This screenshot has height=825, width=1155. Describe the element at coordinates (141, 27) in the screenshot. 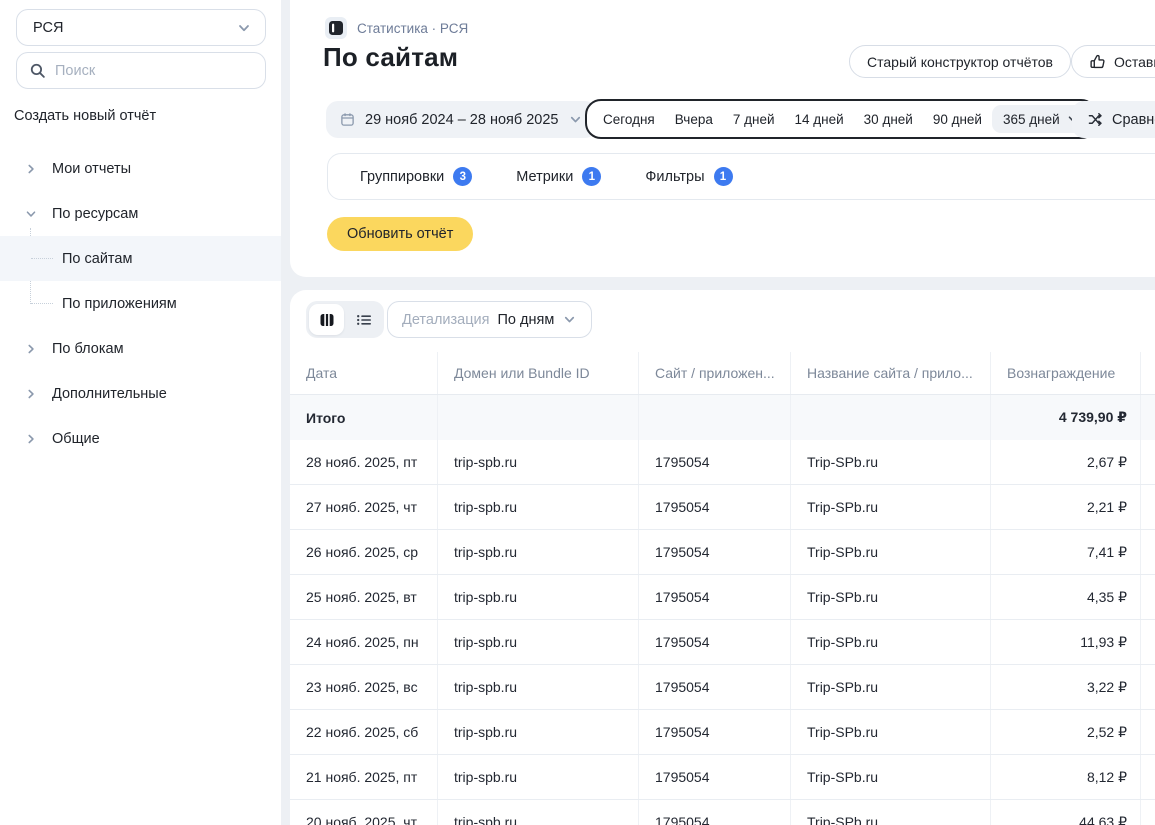

I see `account-selector: РСЯ` at that location.